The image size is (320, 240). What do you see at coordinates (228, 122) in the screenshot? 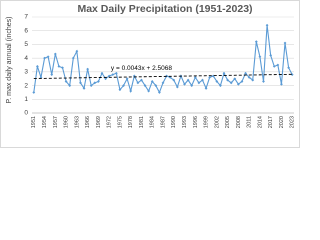
I see `x-tick-label: 2005` at bounding box center [228, 122].